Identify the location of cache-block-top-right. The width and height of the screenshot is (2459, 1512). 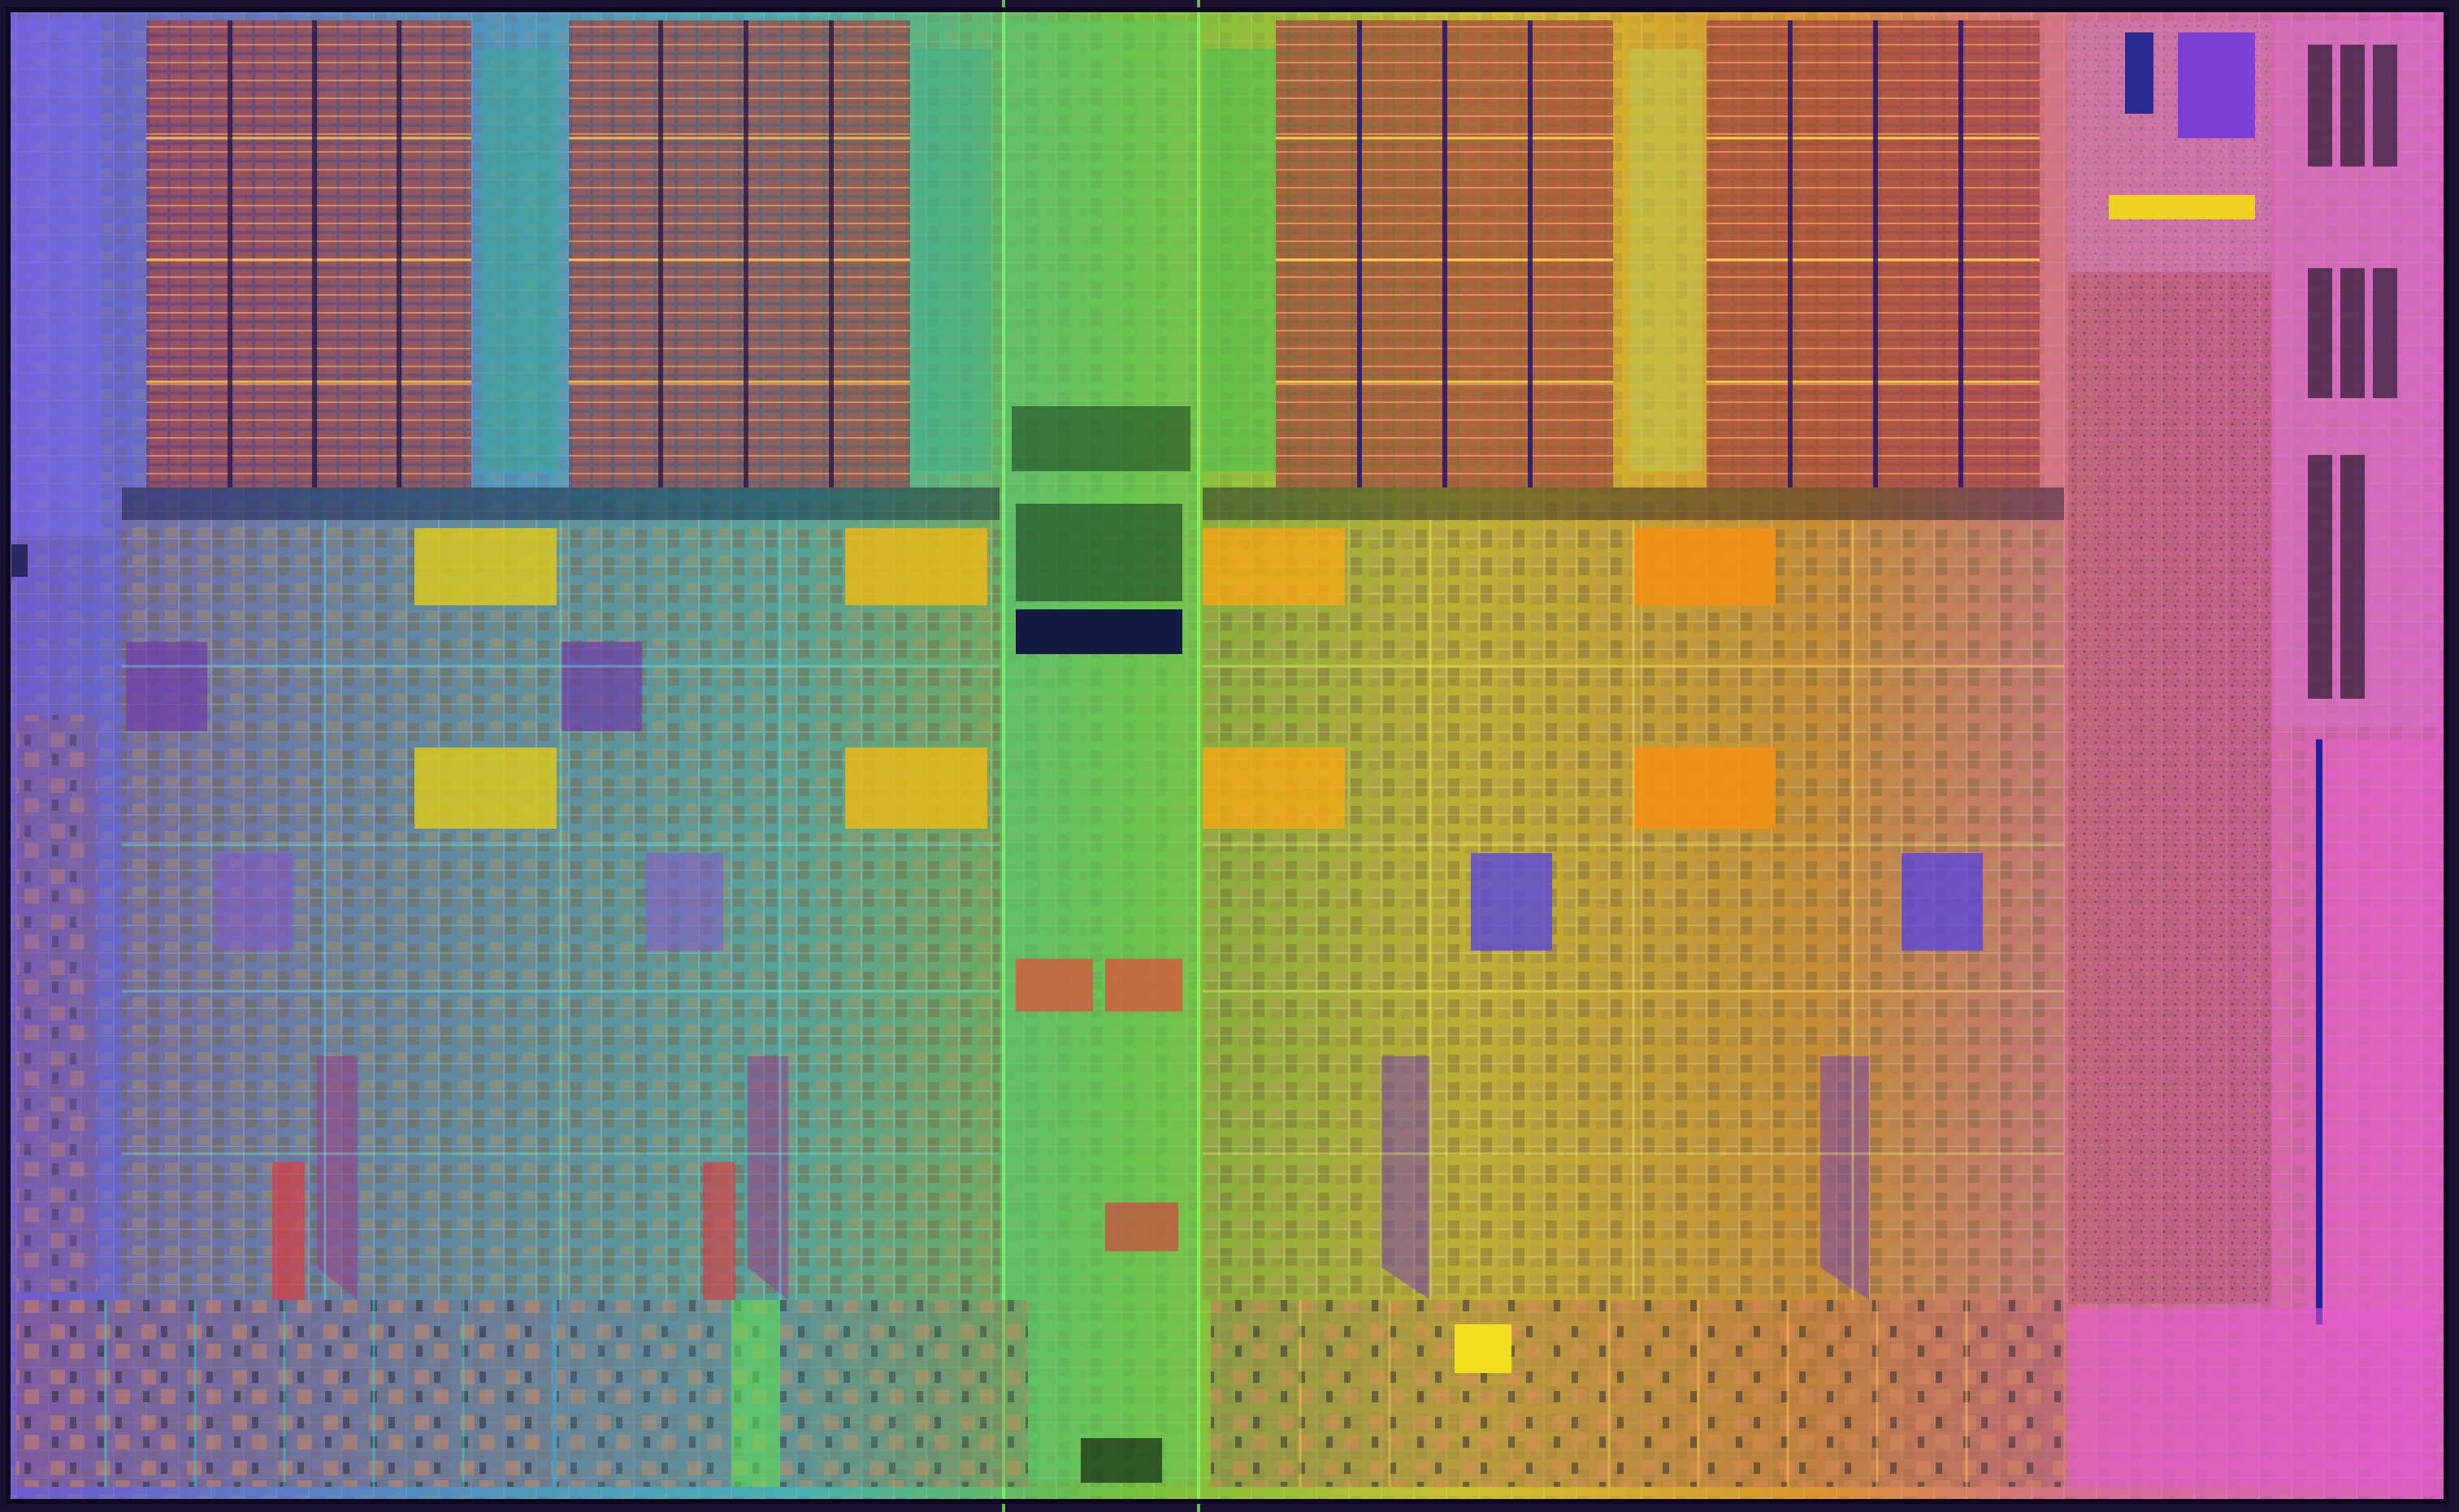
(1621, 253).